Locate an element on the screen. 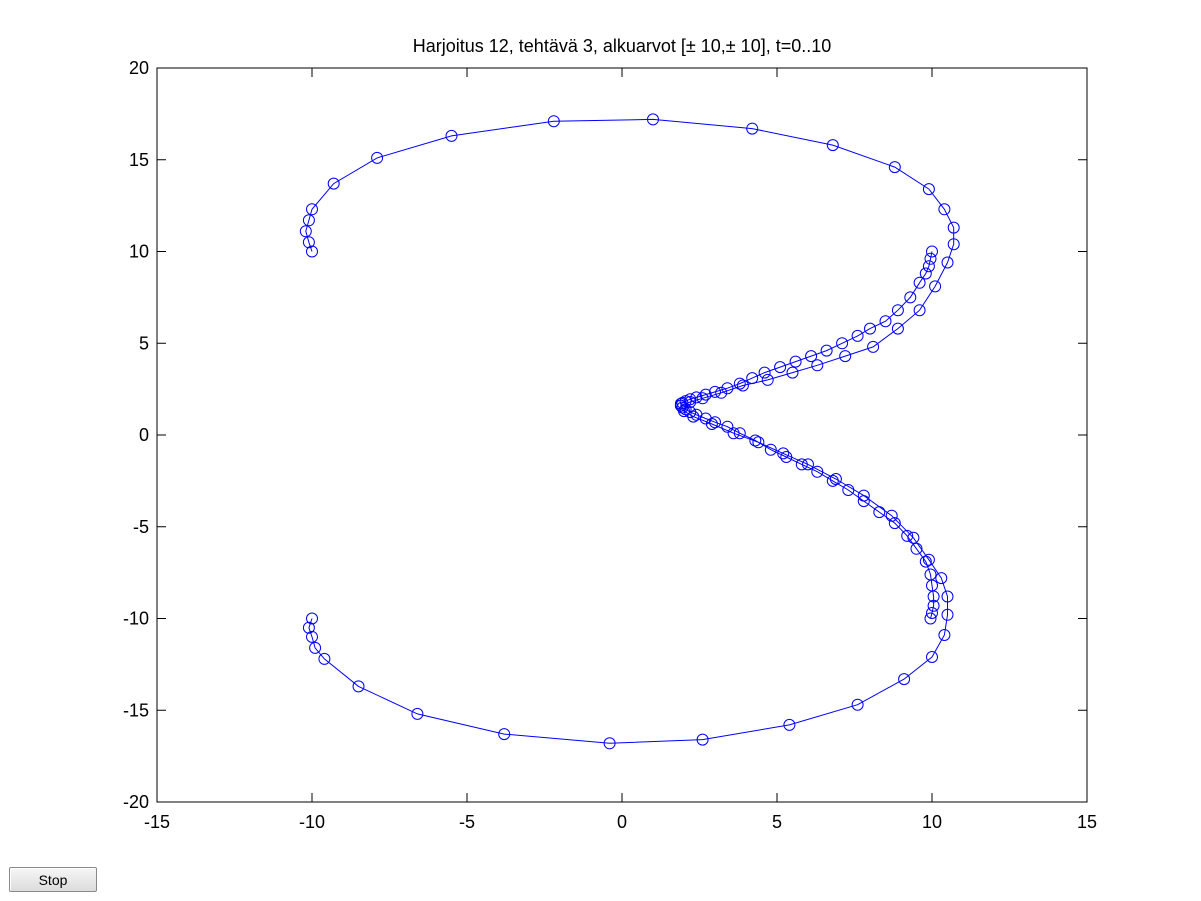  y-tick-label: 5 is located at coordinates (144, 343).